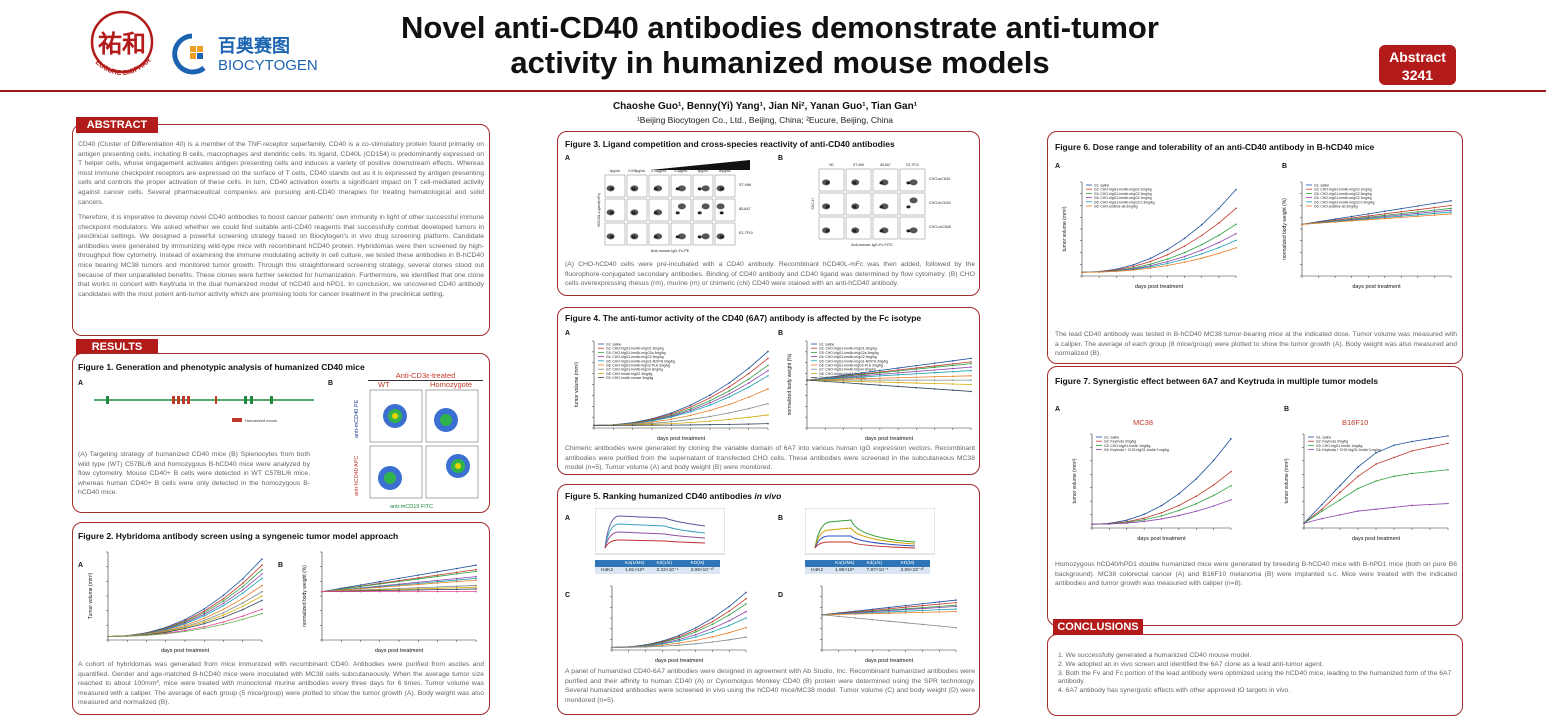 The width and height of the screenshot is (1546, 723). What do you see at coordinates (939, 179) in the screenshot?
I see `svg-text: CHO-mCD40` at bounding box center [939, 179].